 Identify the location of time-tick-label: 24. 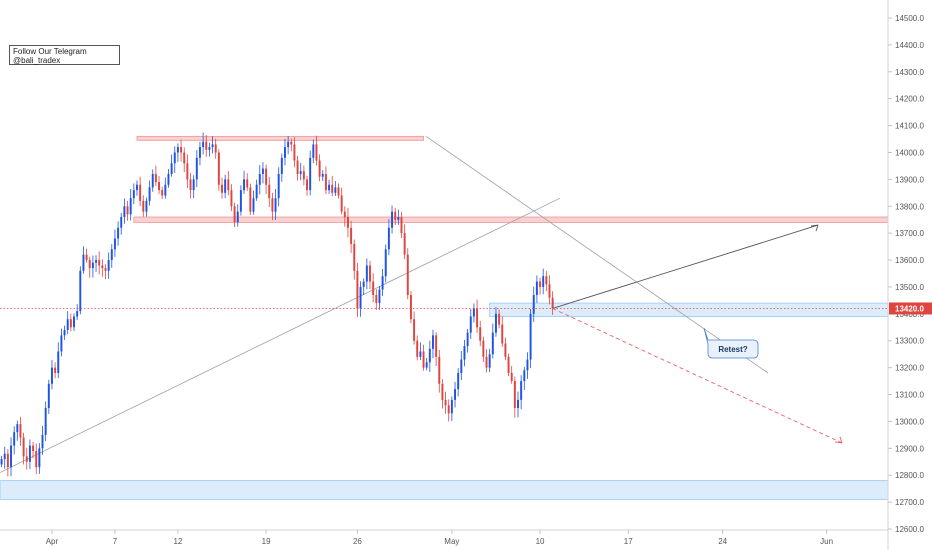
(722, 541).